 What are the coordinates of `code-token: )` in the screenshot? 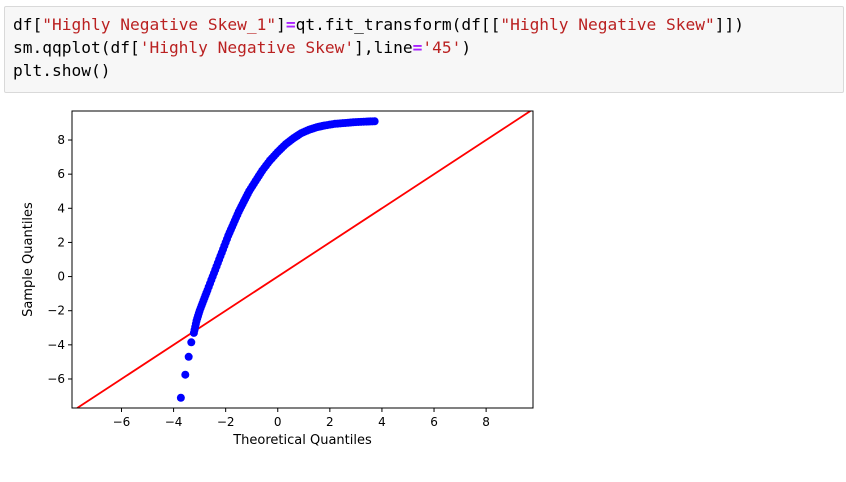 It's located at (466, 47).